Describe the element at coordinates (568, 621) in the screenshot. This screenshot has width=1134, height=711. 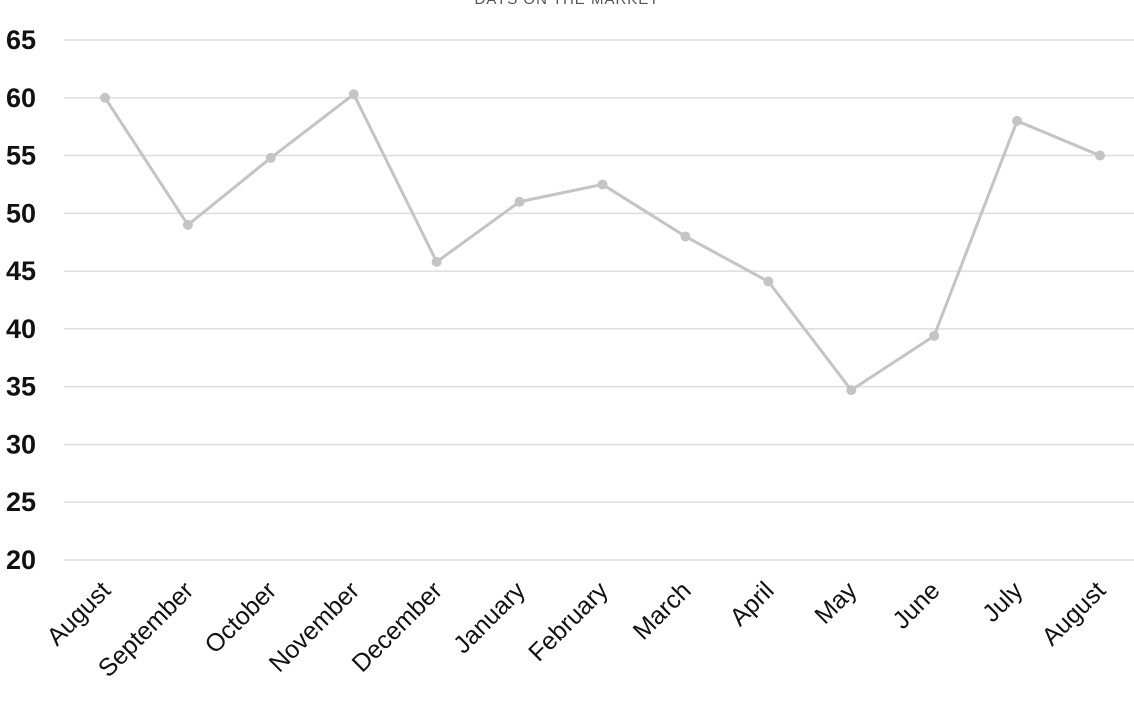
I see `x-tick-label: February` at that location.